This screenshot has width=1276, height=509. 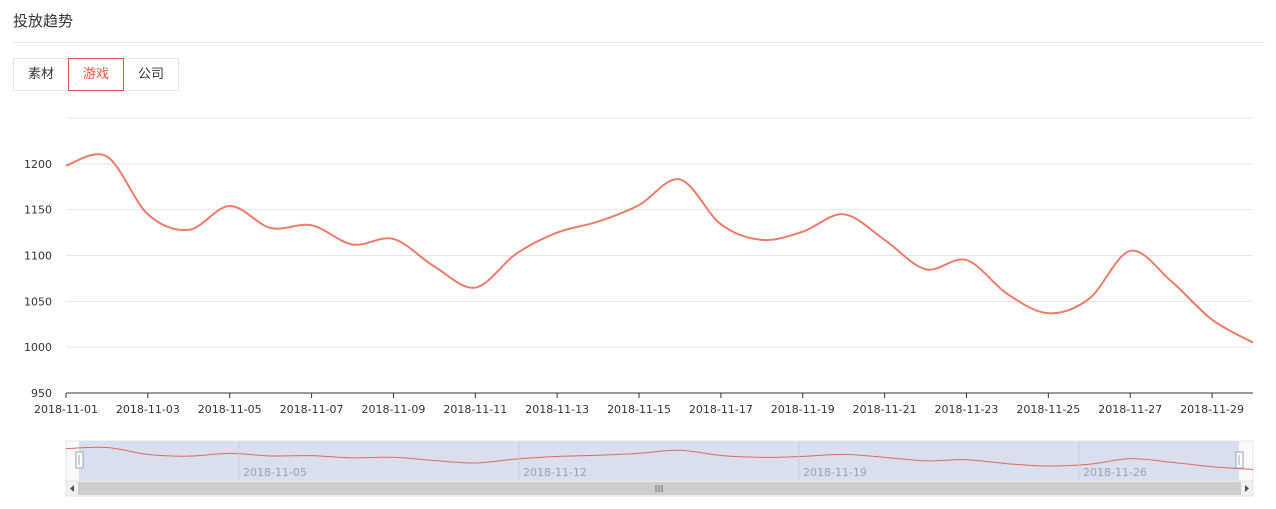 What do you see at coordinates (1048, 409) in the screenshot?
I see `x-tick-label: 2018-11-25` at bounding box center [1048, 409].